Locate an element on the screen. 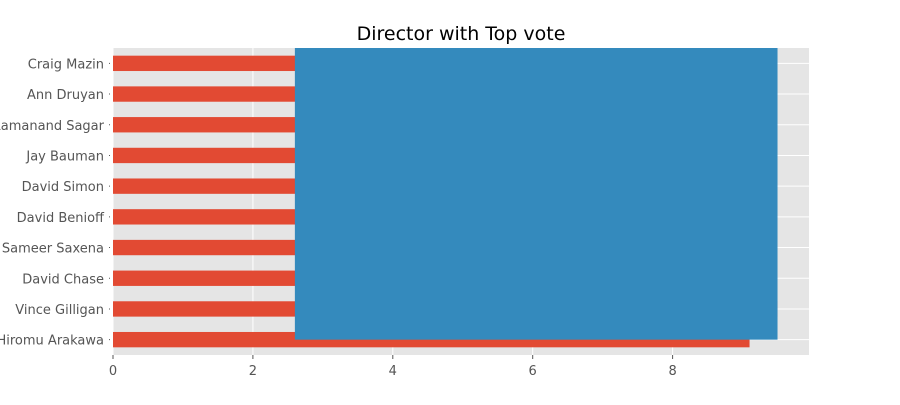 This screenshot has height=405, width=900. y-tick-label: Hiromu Arakawa is located at coordinates (52, 341).